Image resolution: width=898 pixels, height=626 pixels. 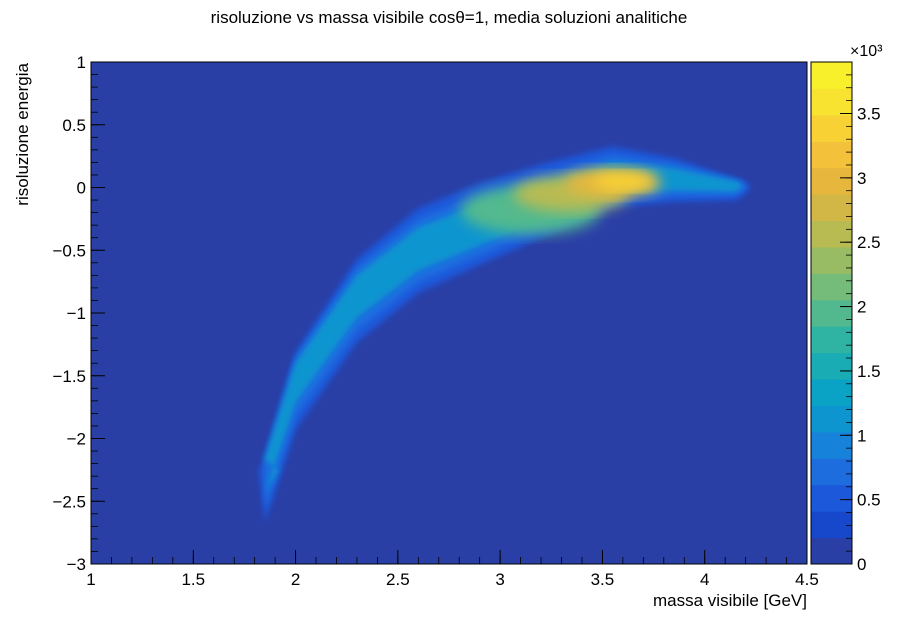 I want to click on colorbar-multiplier: ×10³, so click(x=866, y=51).